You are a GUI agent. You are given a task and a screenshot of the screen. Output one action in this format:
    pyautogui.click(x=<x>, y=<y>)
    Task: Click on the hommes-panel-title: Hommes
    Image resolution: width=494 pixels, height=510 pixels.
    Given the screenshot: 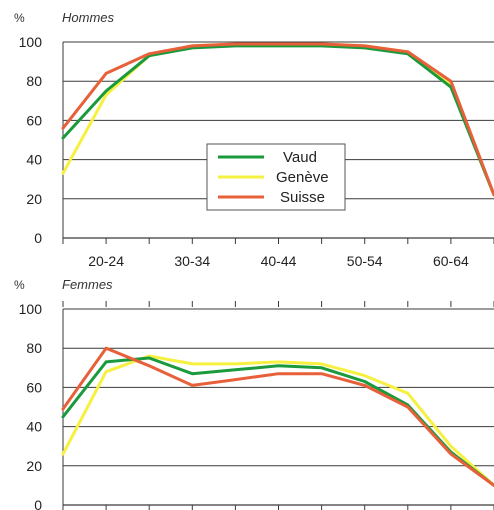 What is the action you would take?
    pyautogui.click(x=88, y=17)
    